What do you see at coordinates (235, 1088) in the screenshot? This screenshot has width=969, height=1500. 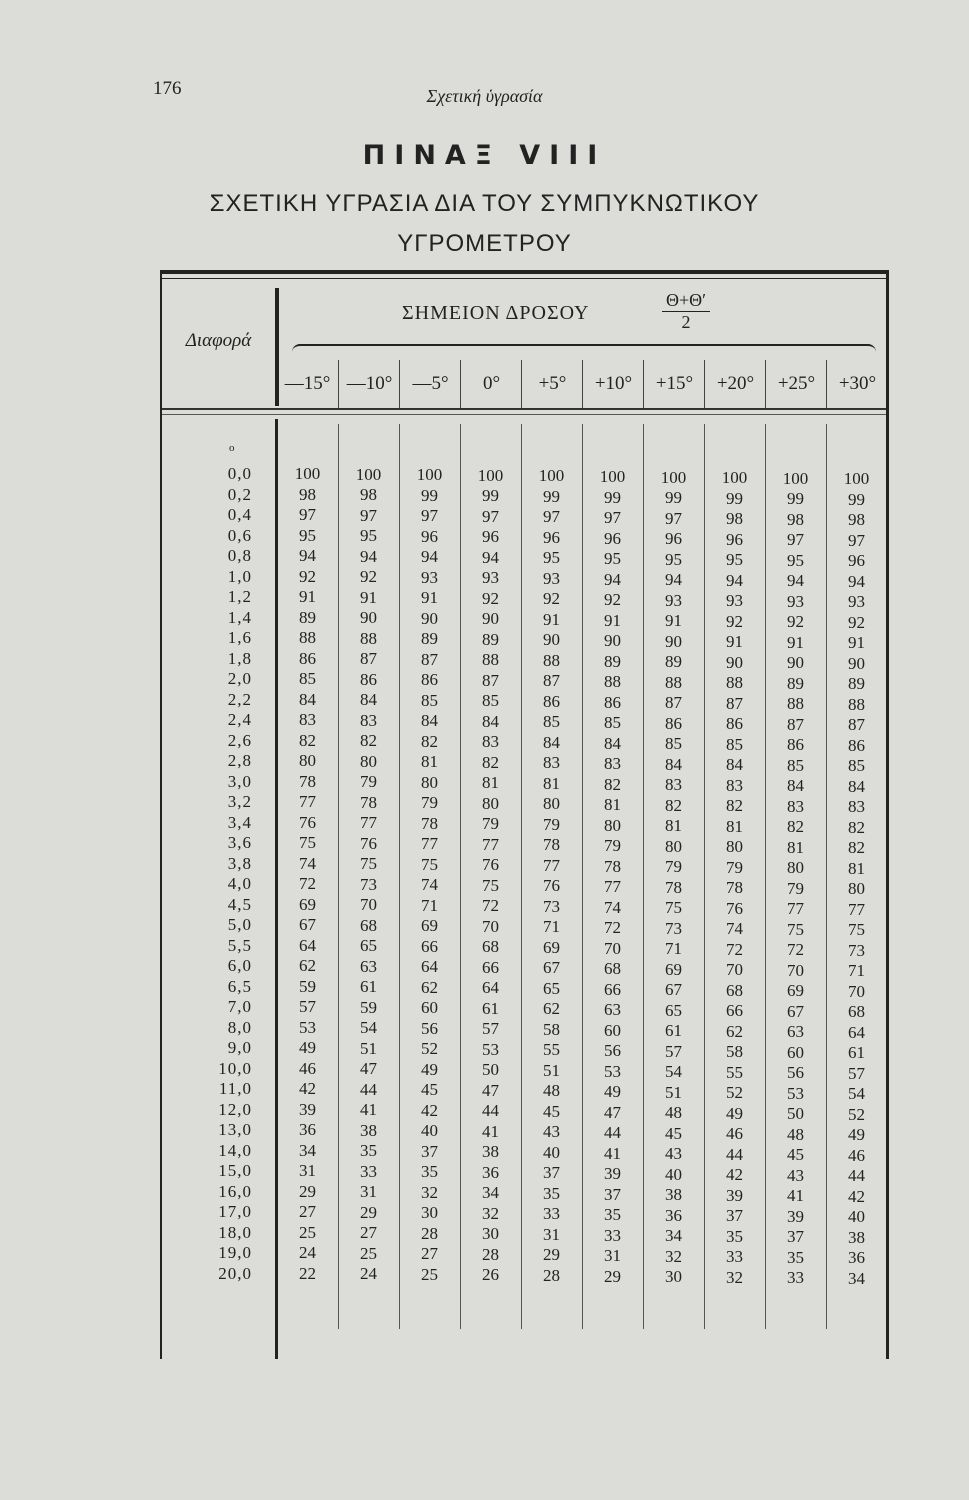 I see `row-label-difference: 11,0` at bounding box center [235, 1088].